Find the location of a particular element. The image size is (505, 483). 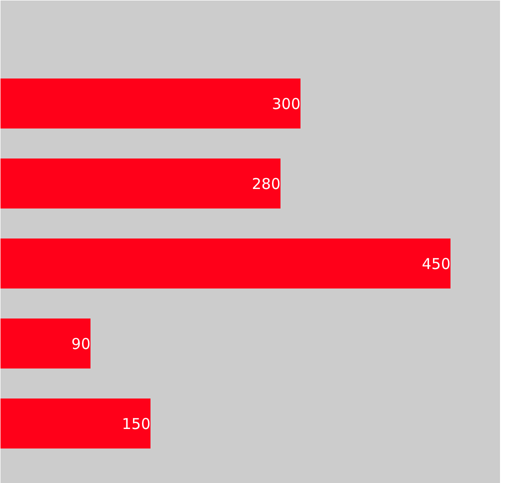

data-label: 150 is located at coordinates (136, 424).